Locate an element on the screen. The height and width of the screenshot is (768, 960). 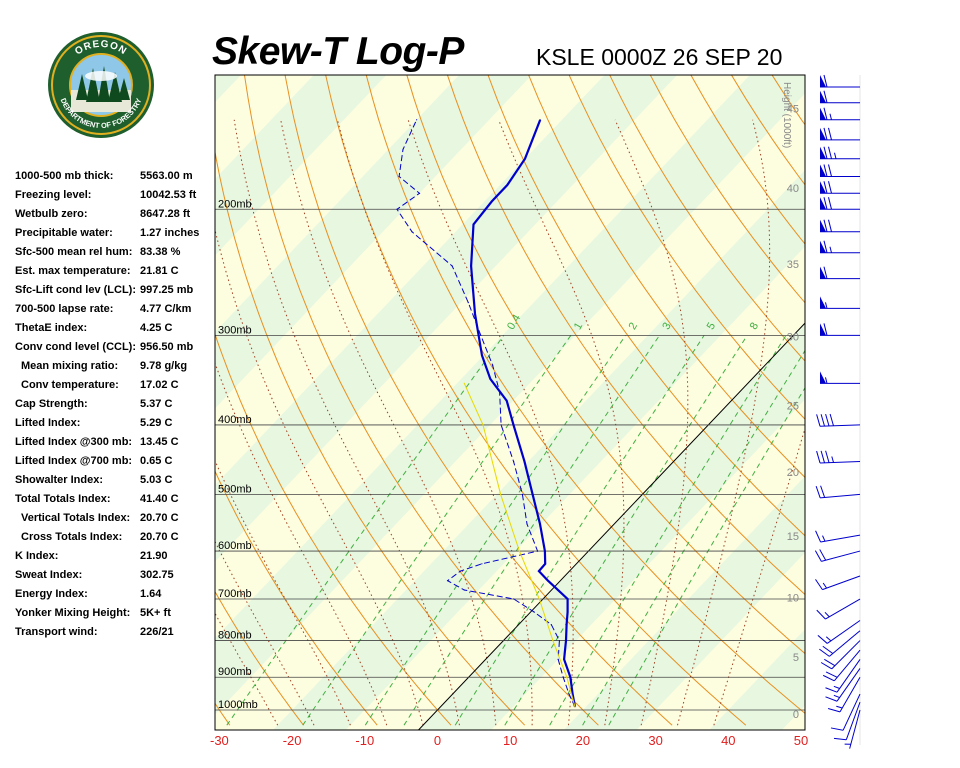
mixing-ratio-label: 5 is located at coordinates (711, 326).